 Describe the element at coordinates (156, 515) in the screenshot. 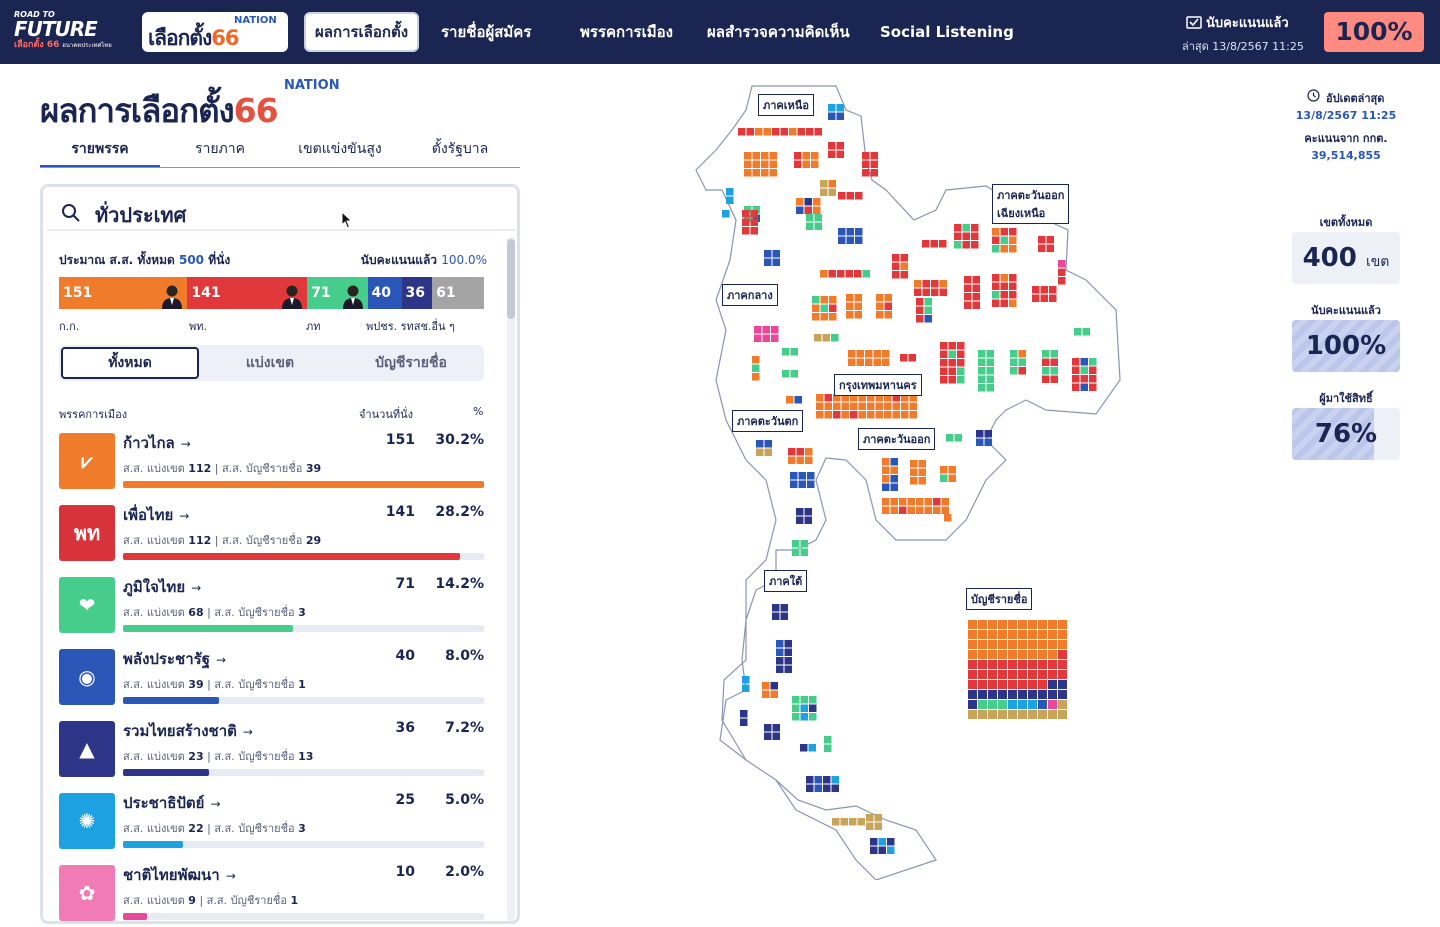

I see `party-name: เพื่อไทย →` at that location.